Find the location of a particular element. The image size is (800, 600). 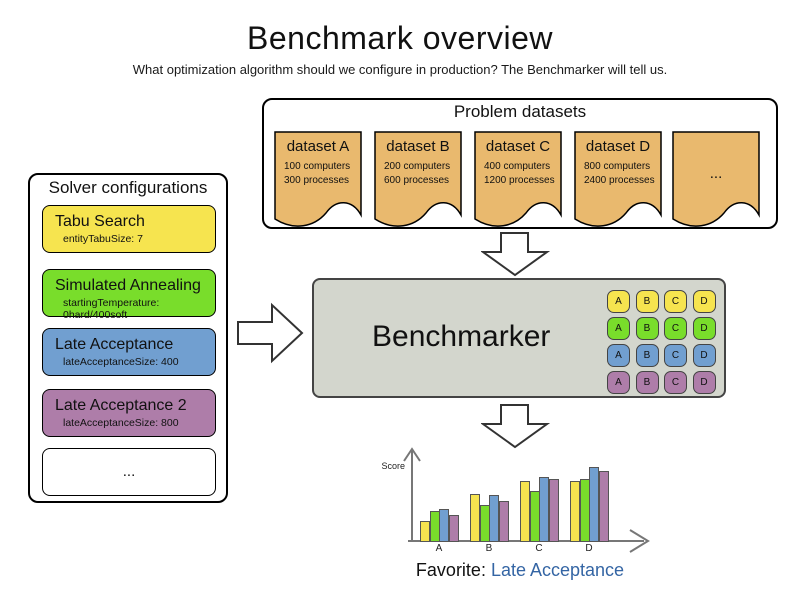

dataset-card-a: dataset A 100 computers 300 processes is located at coordinates (318, 179).